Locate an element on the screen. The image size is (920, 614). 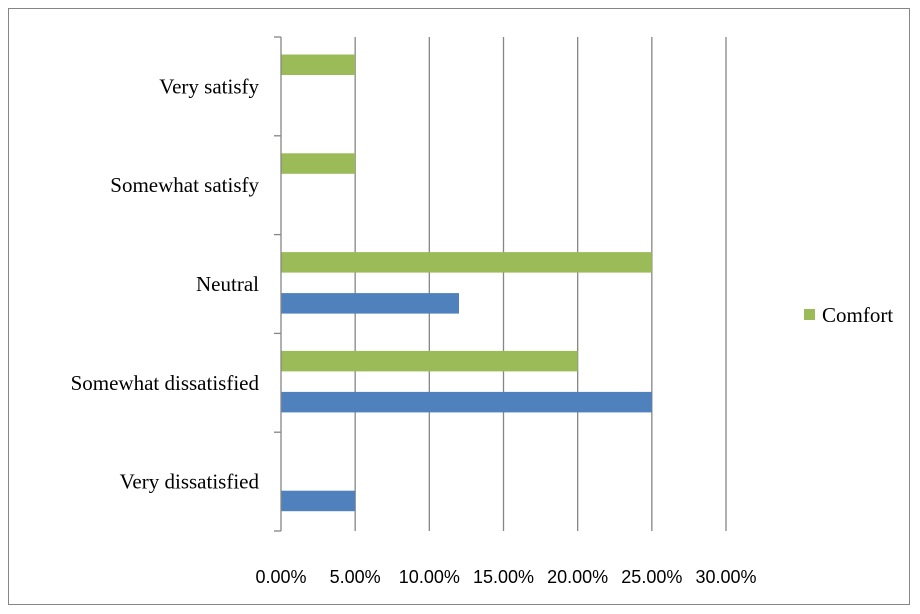
category-label: Neutral is located at coordinates (227, 284).